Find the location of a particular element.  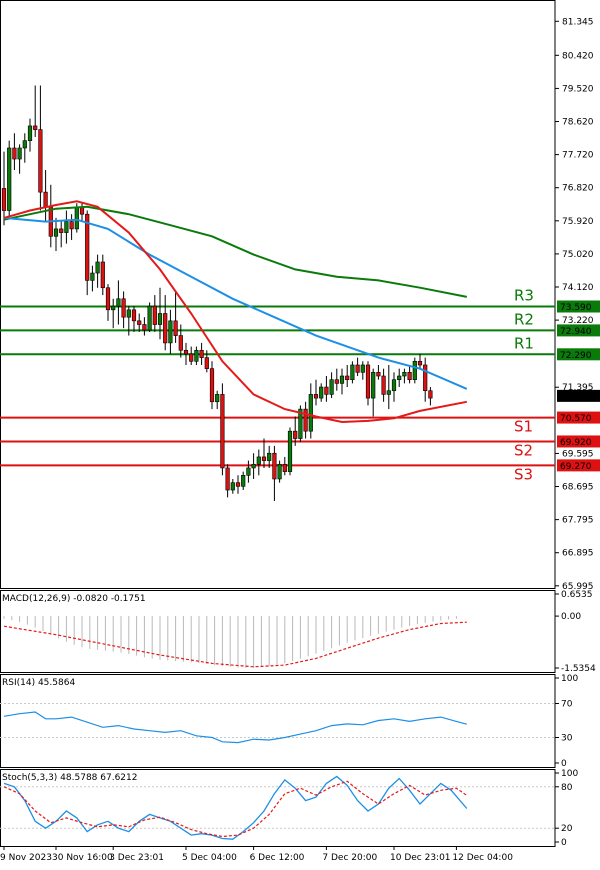

panel-frame-macd is located at coordinates (278, 631).